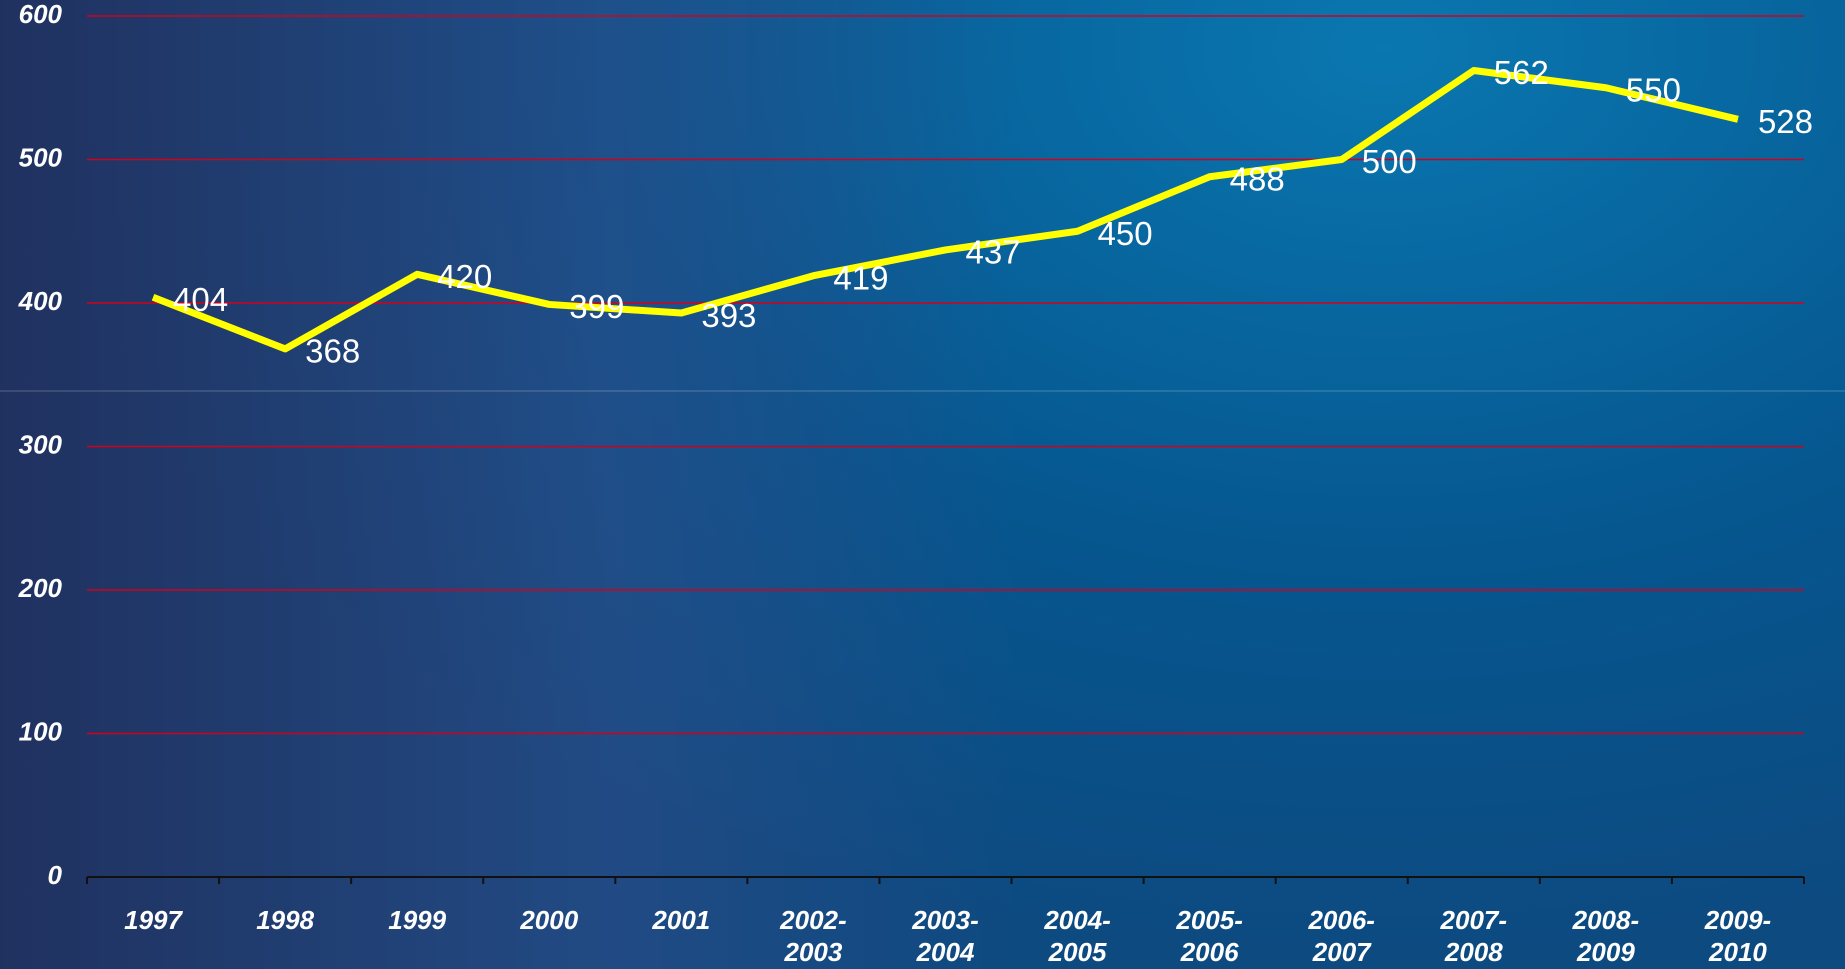  Describe the element at coordinates (464, 276) in the screenshot. I see `data-label: 420` at that location.